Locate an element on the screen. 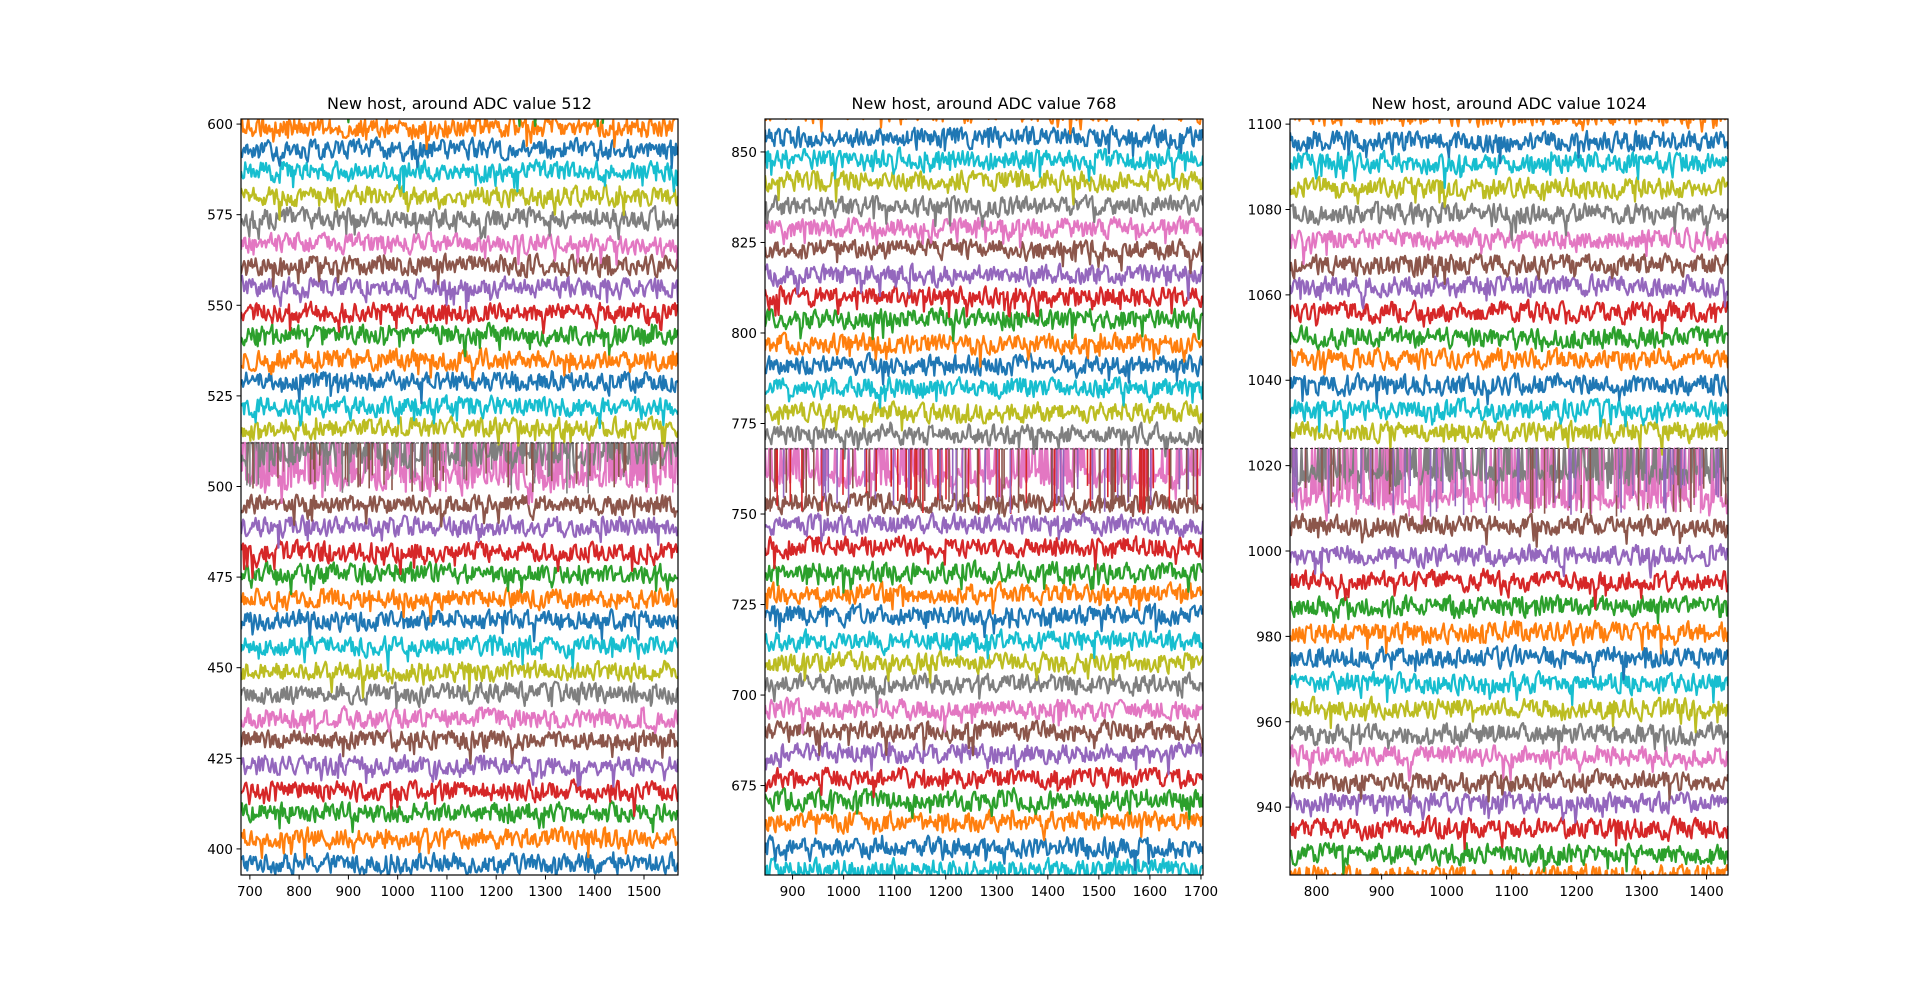 The image size is (1920, 983). y-tick-label: 500 is located at coordinates (220, 487).